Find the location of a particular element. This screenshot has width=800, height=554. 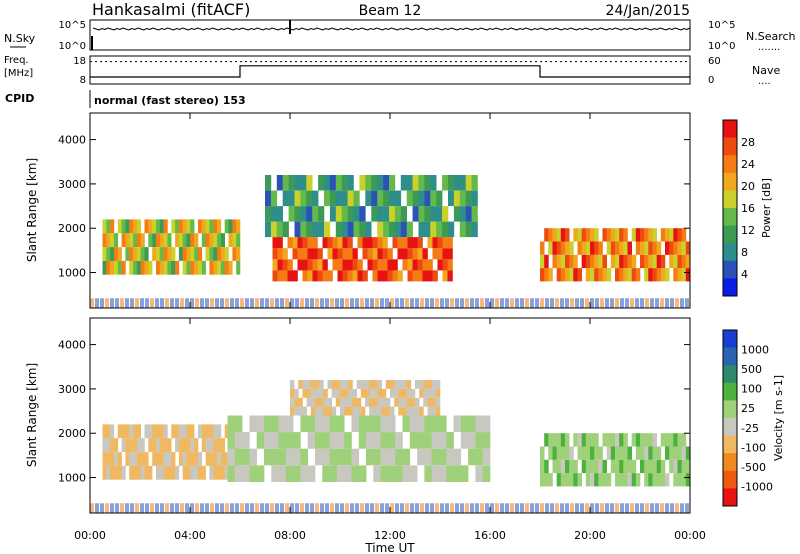

freq-tick-bottom: 8 is located at coordinates (83, 80).